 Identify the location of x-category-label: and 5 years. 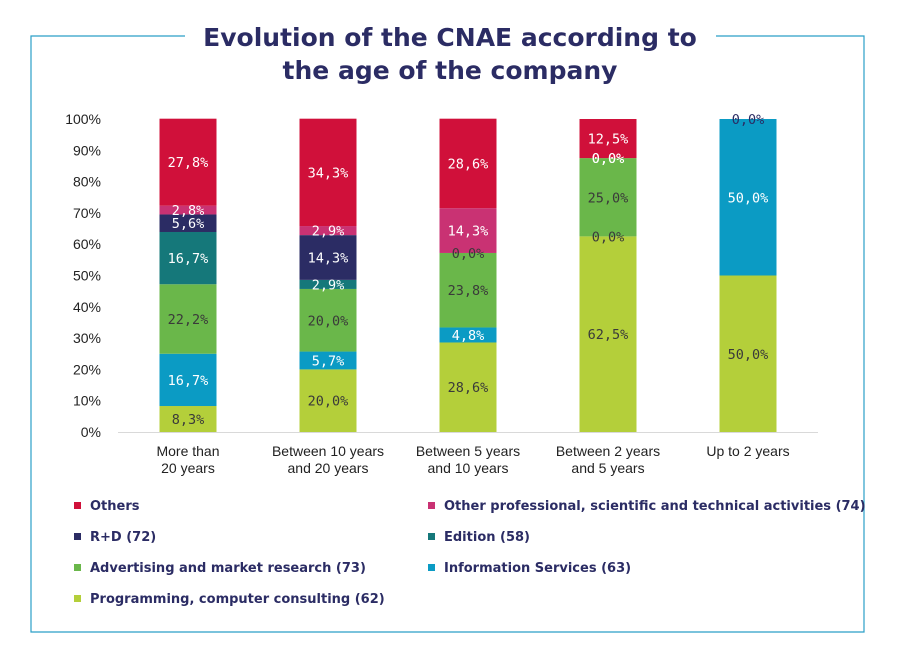
(607, 468).